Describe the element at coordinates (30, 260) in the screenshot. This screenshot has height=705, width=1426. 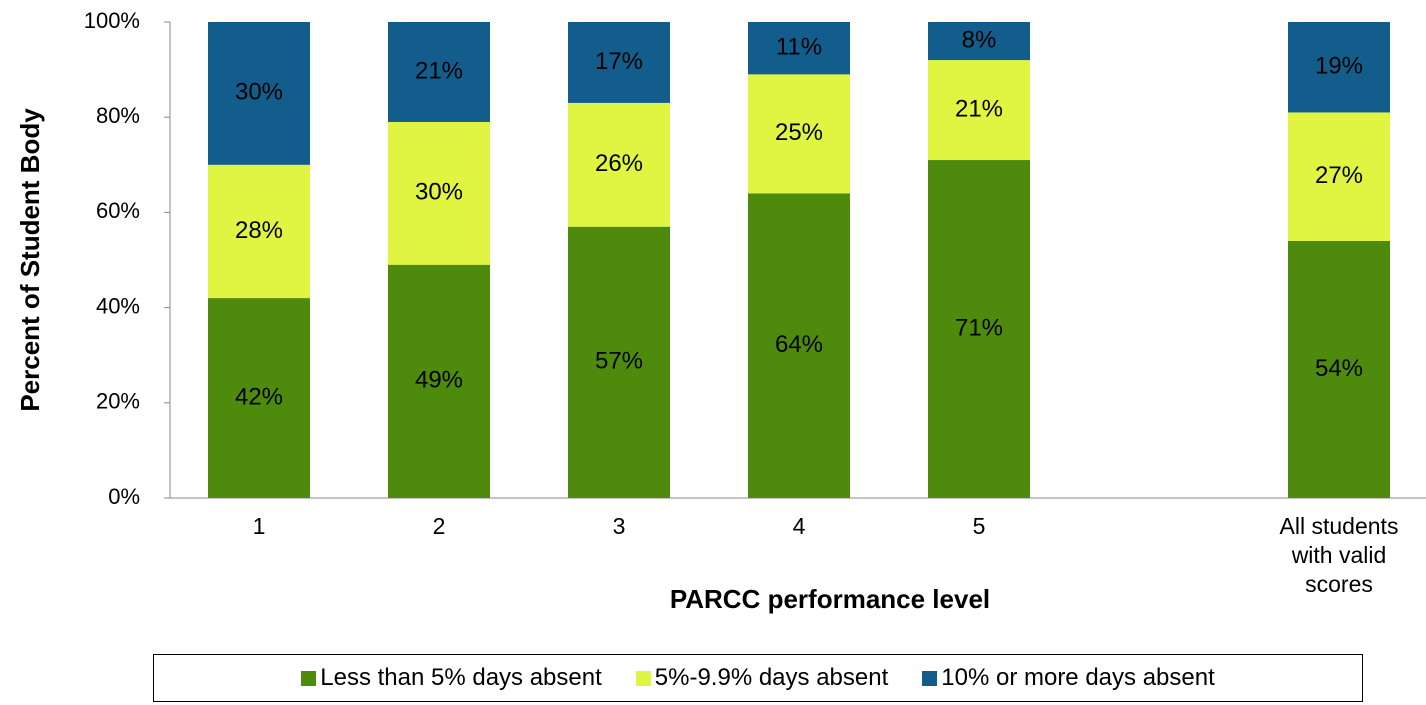
I see `y-axis-title: Percent of Student Body` at that location.